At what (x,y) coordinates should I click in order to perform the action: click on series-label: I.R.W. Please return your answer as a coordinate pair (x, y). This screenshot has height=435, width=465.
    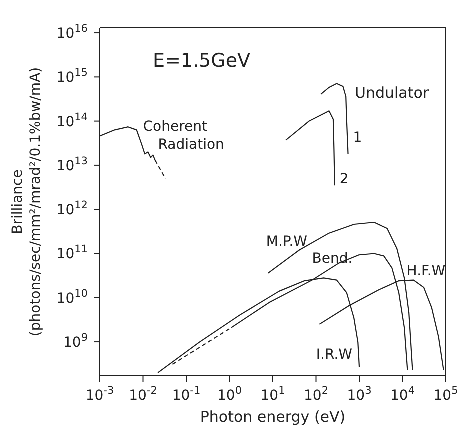
    Looking at the image, I should click on (334, 355).